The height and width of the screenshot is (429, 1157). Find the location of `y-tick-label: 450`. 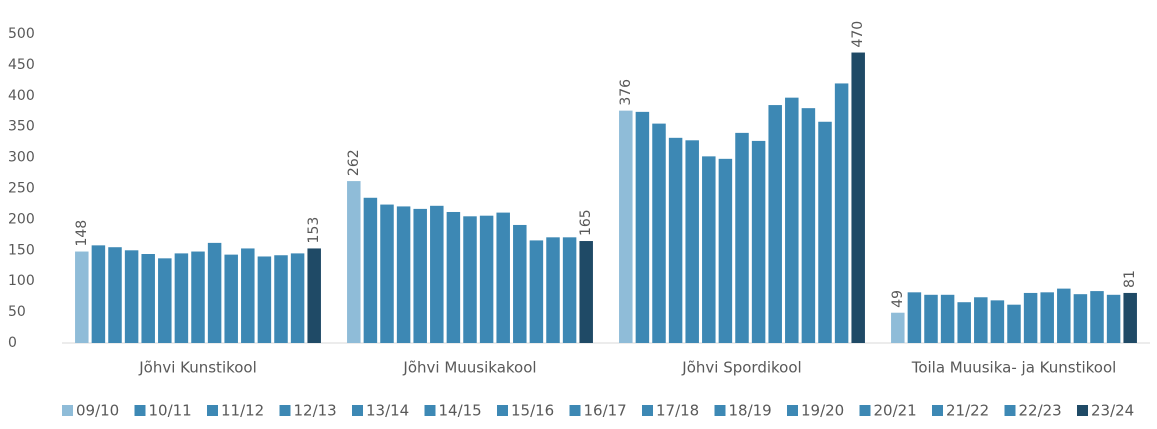

y-tick-label: 450 is located at coordinates (21, 65).